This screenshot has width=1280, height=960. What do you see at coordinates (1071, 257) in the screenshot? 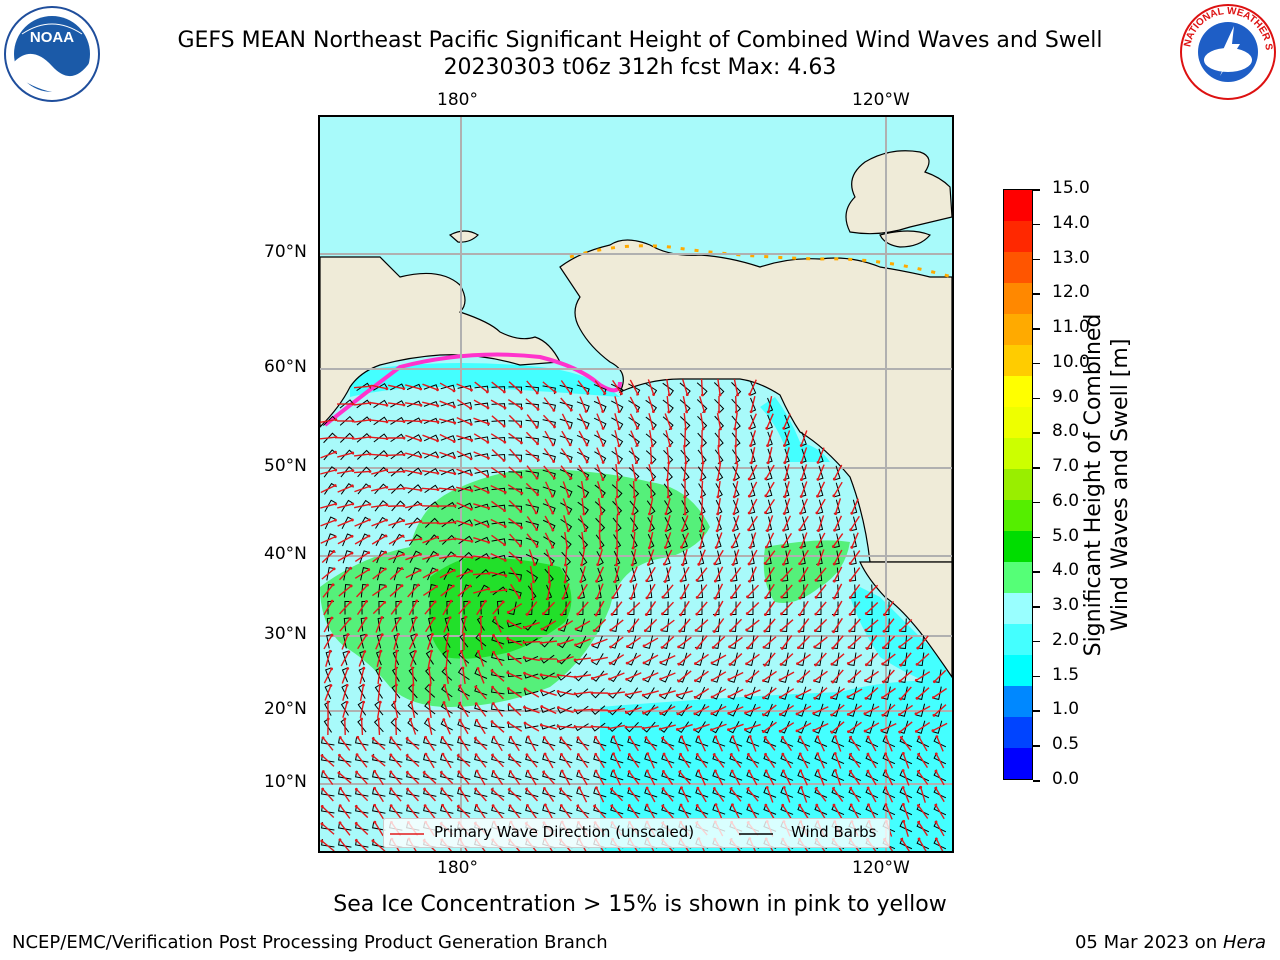
I see `colorbar-tick-label: 13.0` at bounding box center [1071, 257].